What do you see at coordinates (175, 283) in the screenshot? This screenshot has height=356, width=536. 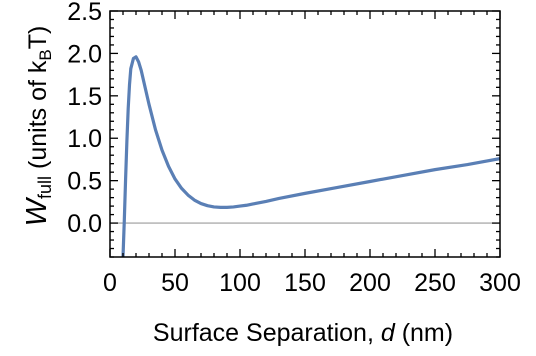 I see `x-tick-label: 50` at bounding box center [175, 283].